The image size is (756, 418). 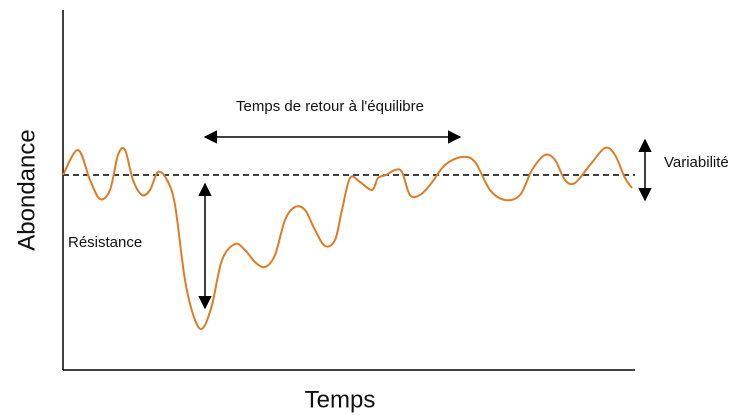 I want to click on x-axis-label: Temps, so click(x=340, y=399).